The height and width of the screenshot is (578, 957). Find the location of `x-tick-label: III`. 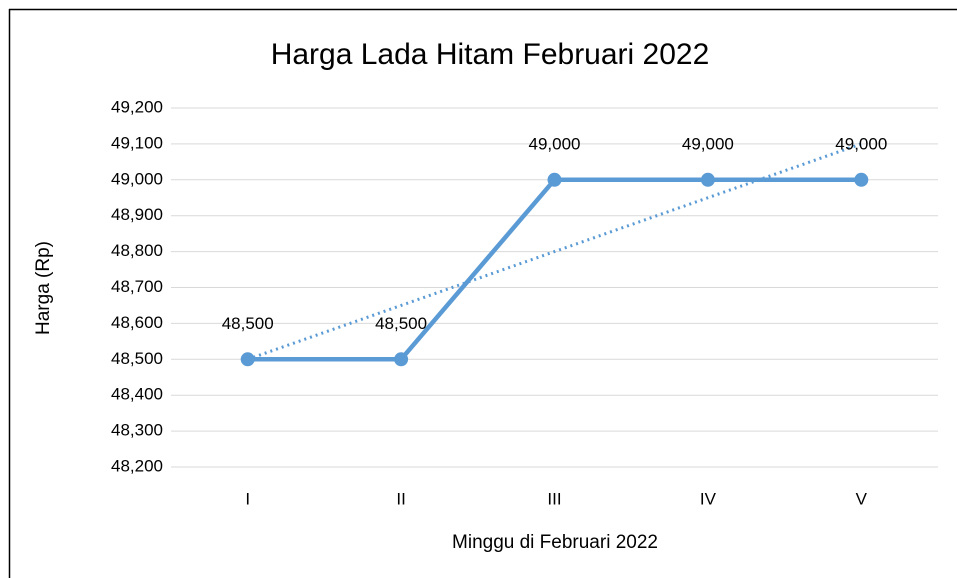

x-tick-label: III is located at coordinates (554, 498).